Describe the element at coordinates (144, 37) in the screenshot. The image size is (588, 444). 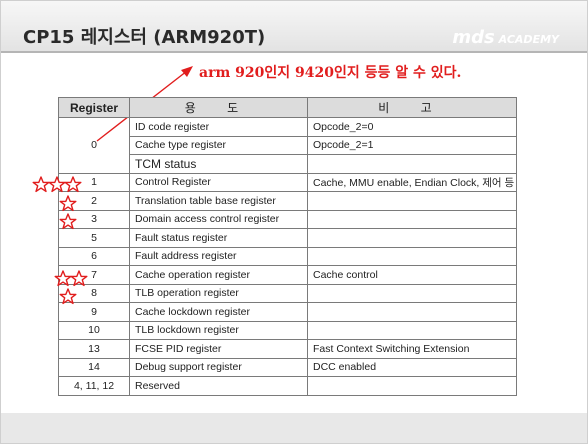
I see `slide-title: CP15 레지스터 (ARM920T)` at that location.